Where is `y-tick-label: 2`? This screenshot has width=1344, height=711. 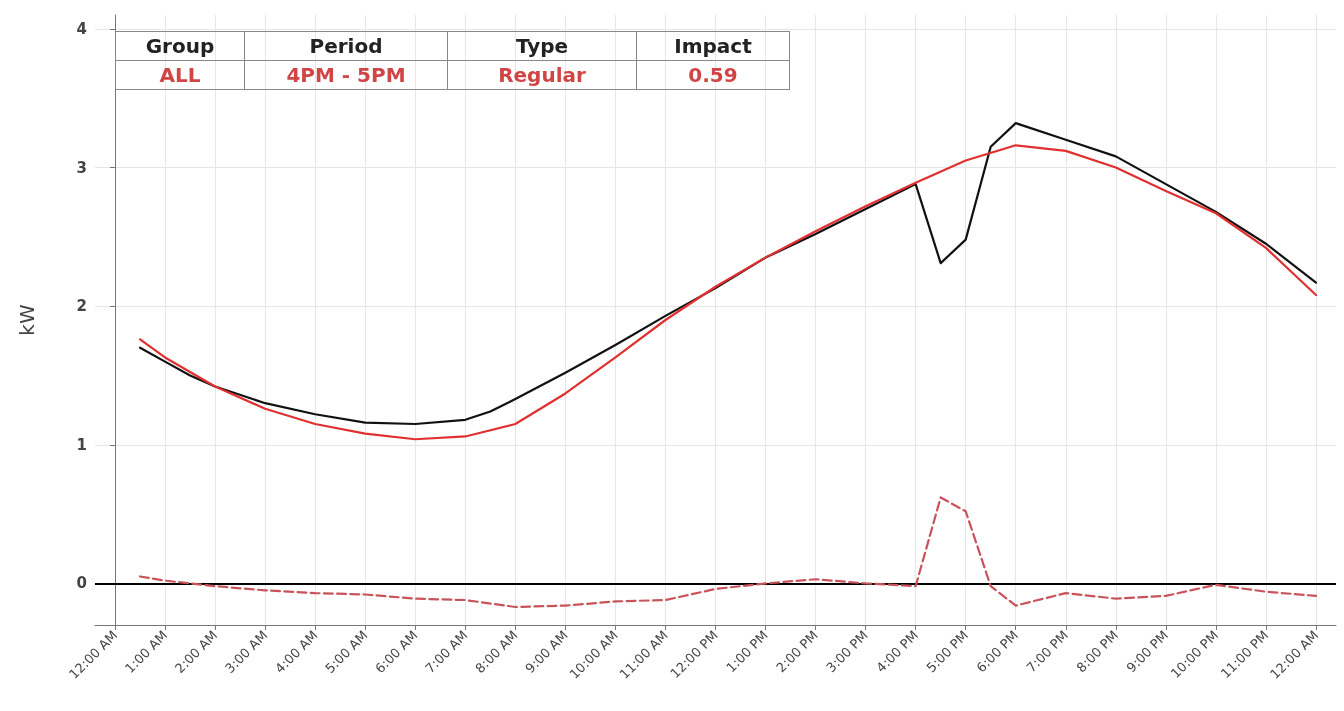 y-tick-label: 2 is located at coordinates (81, 306).